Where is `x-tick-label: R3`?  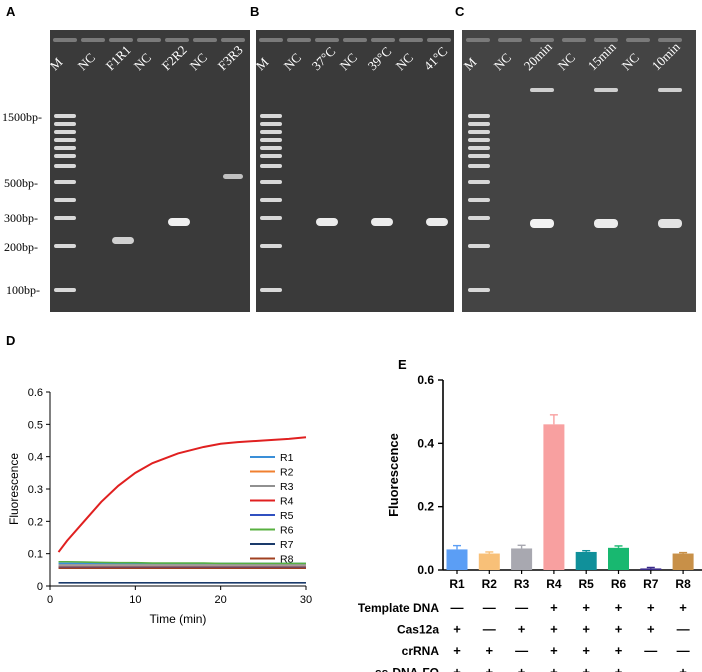
x-tick-label: R3 is located at coordinates (522, 584).